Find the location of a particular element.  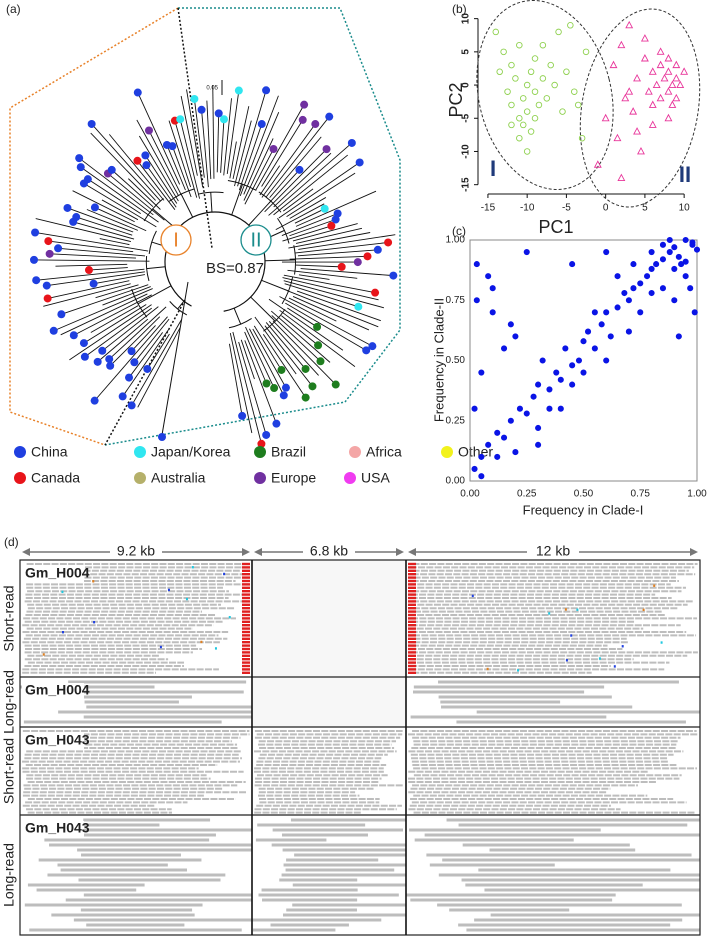

y-tick-label: 0.50 is located at coordinates (456, 360).